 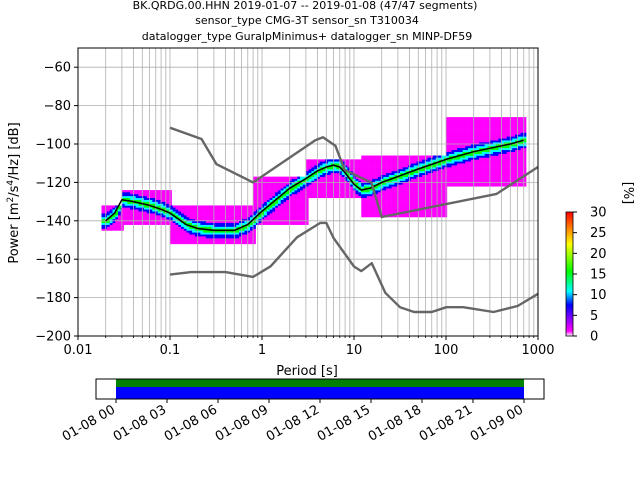 What do you see at coordinates (446, 350) in the screenshot?
I see `x-tick-label: 100` at bounding box center [446, 350].